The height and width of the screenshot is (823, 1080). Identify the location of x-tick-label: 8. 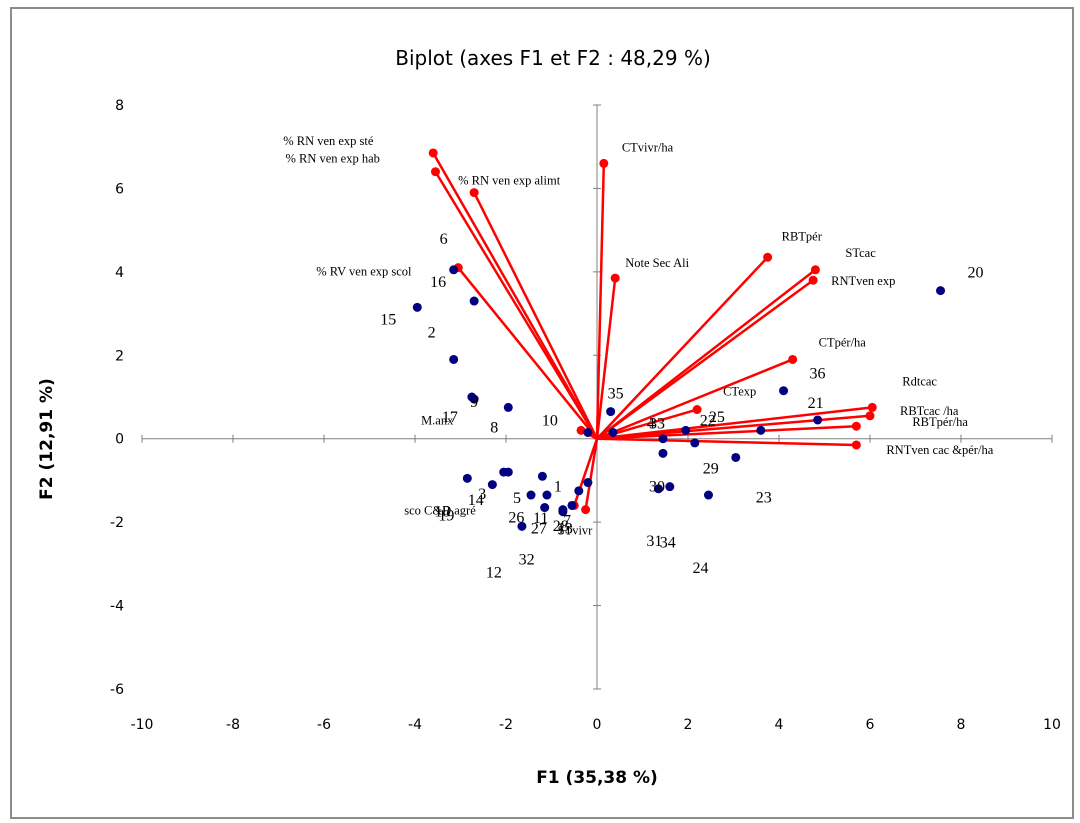
(961, 725).